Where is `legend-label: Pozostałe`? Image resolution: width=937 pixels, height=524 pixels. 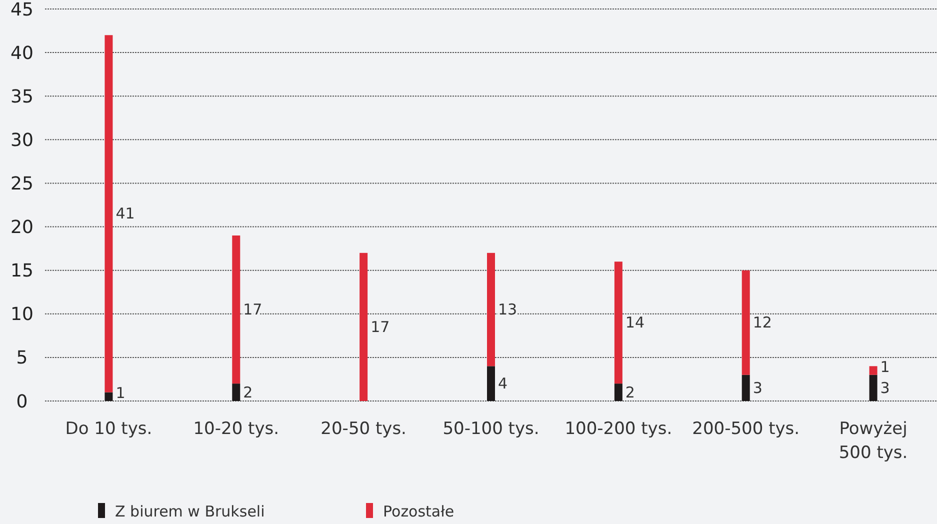 legend-label: Pozostałe is located at coordinates (418, 511).